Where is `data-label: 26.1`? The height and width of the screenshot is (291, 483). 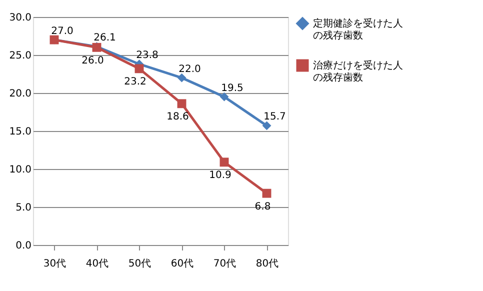
data-label: 26.1 is located at coordinates (105, 38).